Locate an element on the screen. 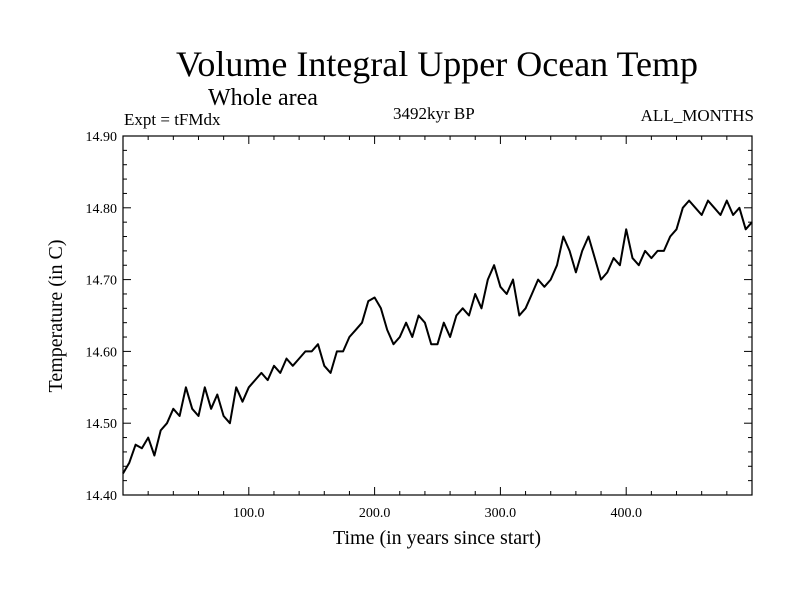 Image resolution: width=800 pixels, height=600 pixels. x-tick-label: 300.0 is located at coordinates (501, 513).